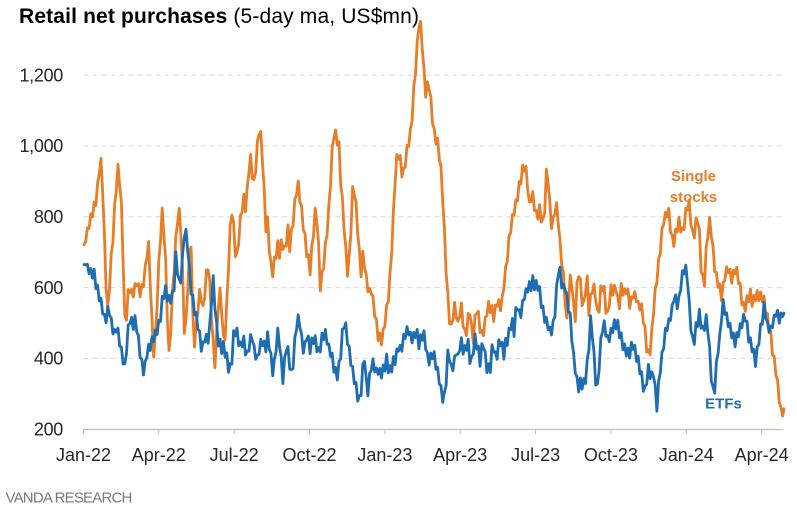 The width and height of the screenshot is (797, 508). Describe the element at coordinates (723, 404) in the screenshot. I see `svg-text: ETFs` at that location.